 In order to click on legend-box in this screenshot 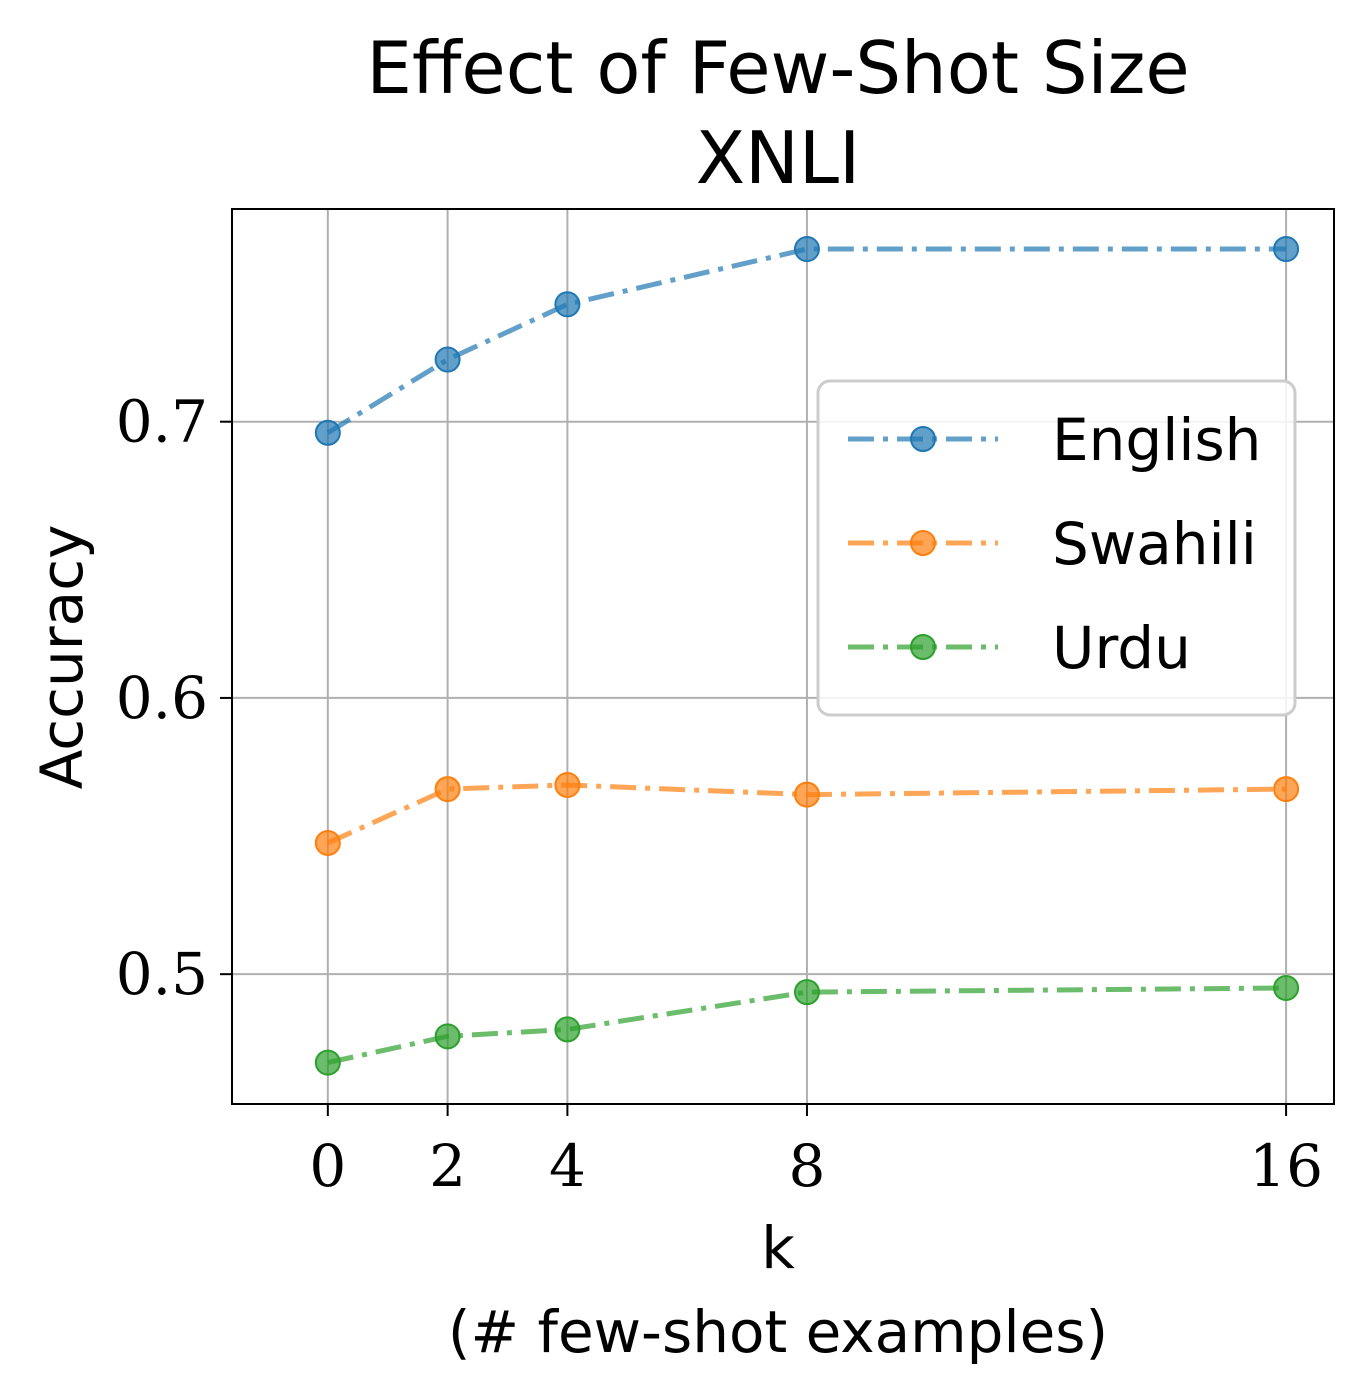, I will do `click(1056, 548)`.